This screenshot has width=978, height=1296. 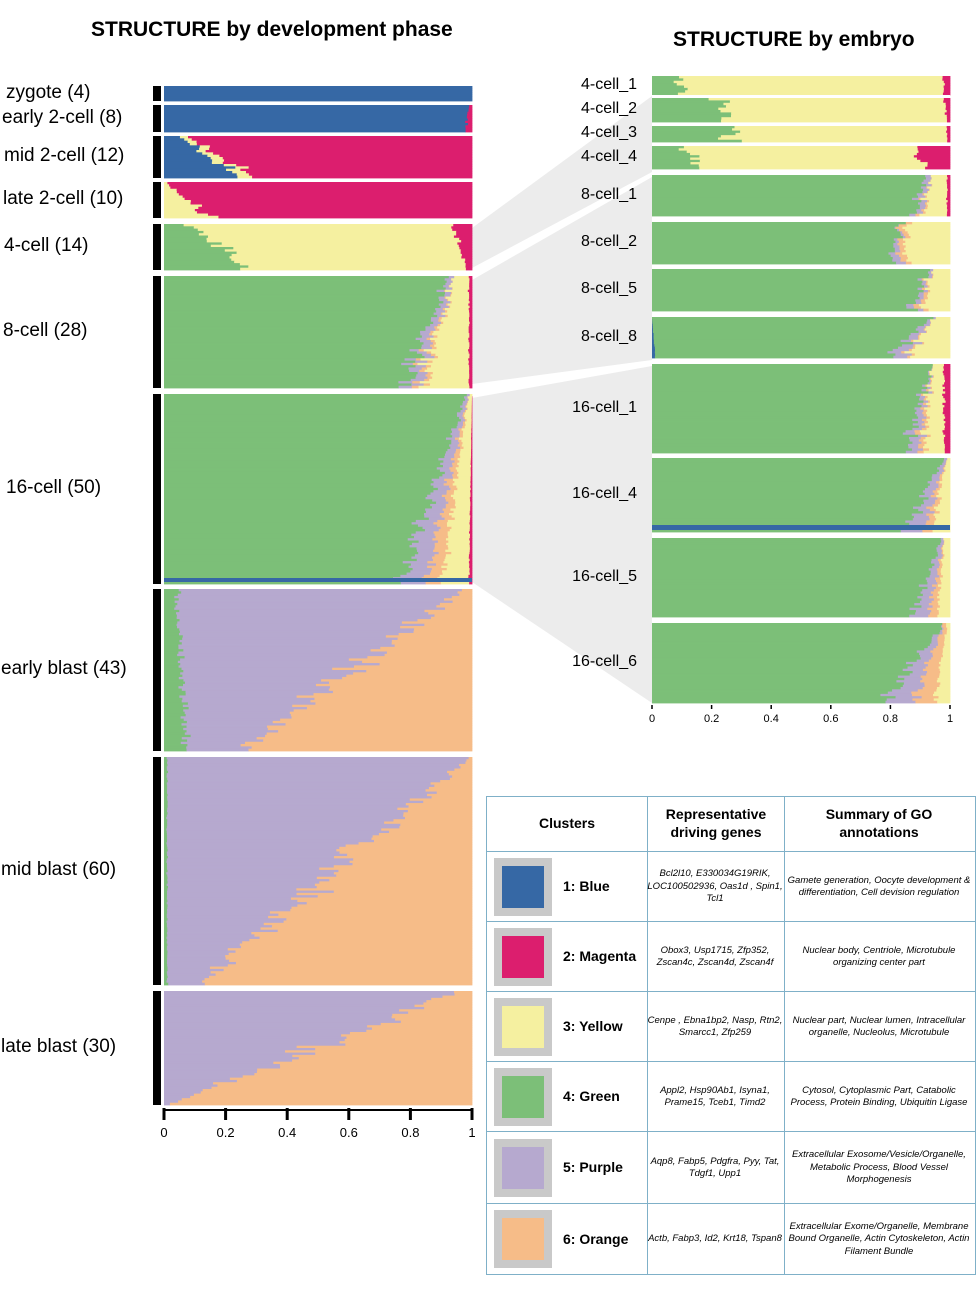 What do you see at coordinates (608, 132) in the screenshot?
I see `embryo-group-label: 4-cell_3` at bounding box center [608, 132].